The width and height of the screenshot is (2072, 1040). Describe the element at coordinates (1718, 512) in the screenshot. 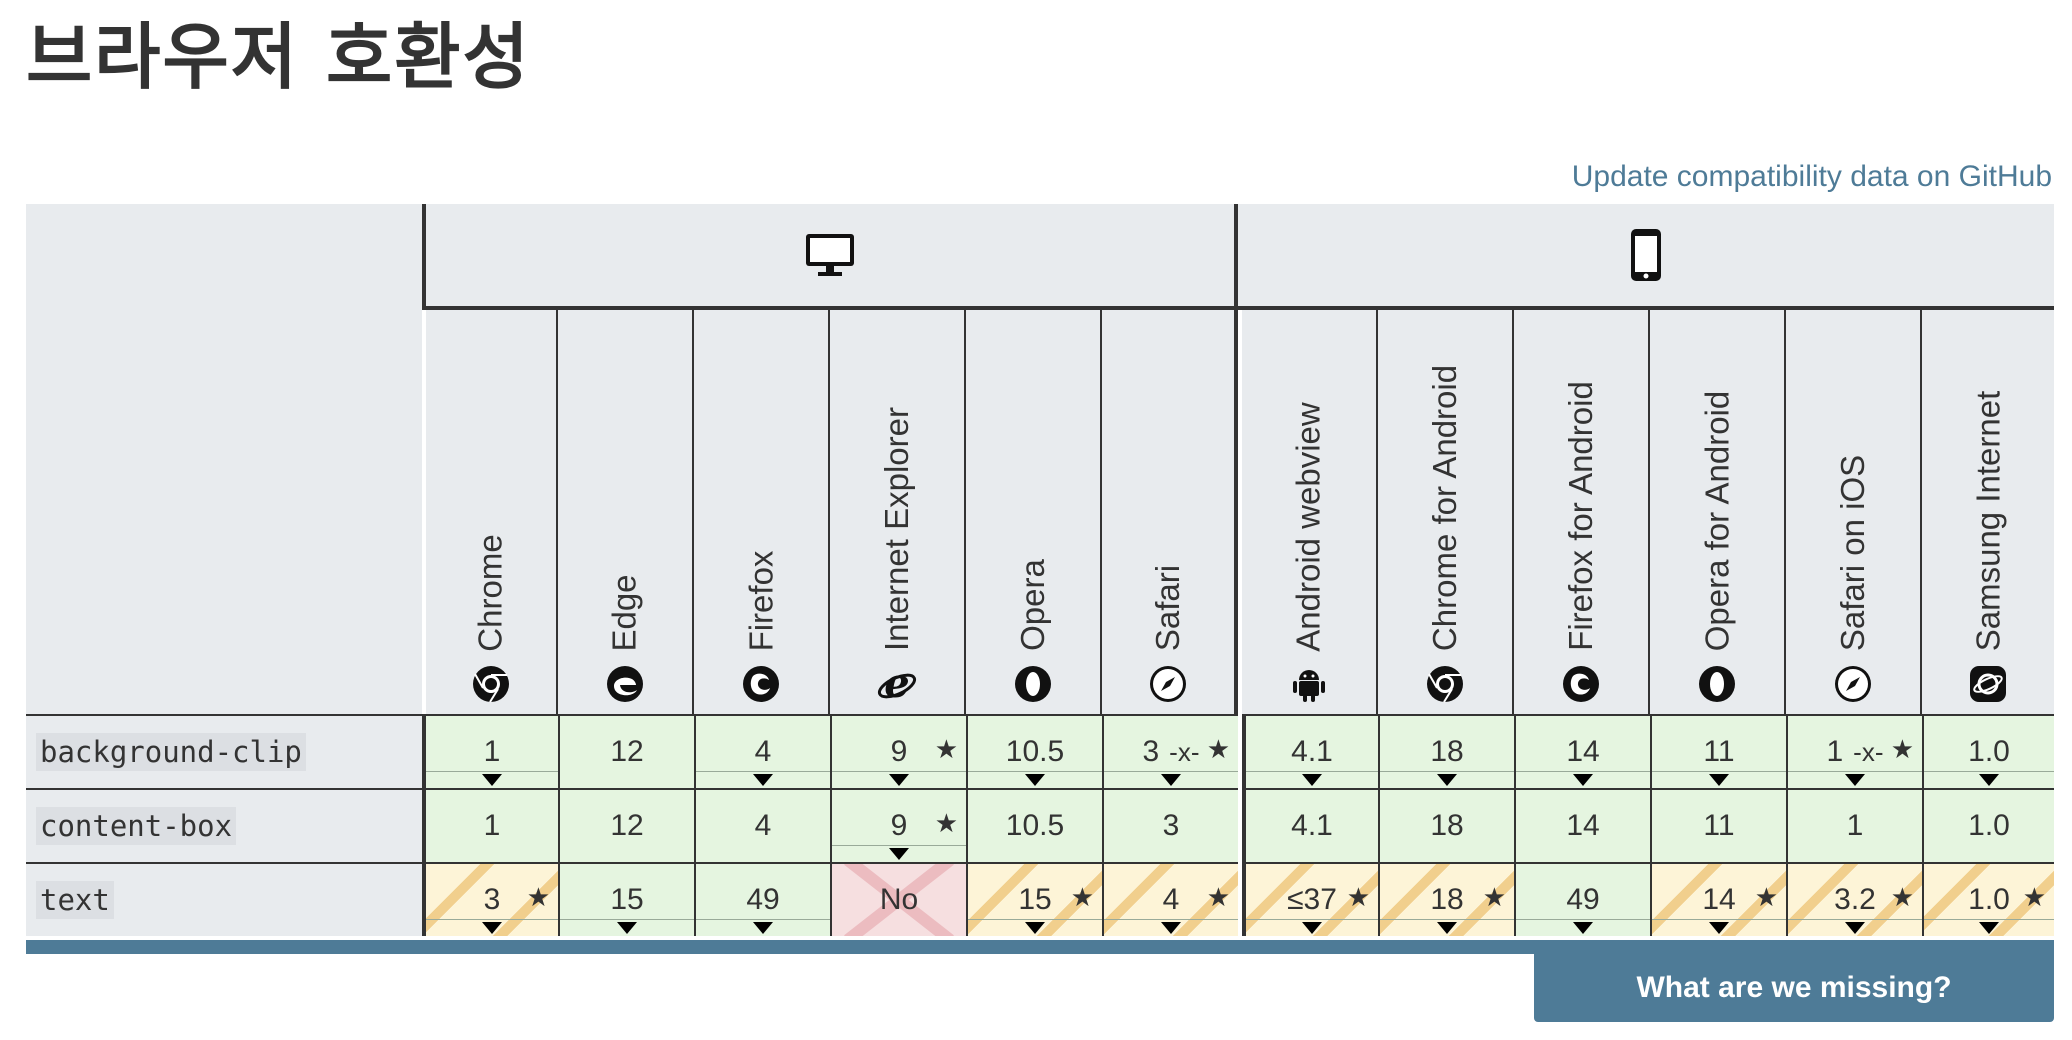

I see `browser-header-opera-for-android: Opera for Android` at that location.